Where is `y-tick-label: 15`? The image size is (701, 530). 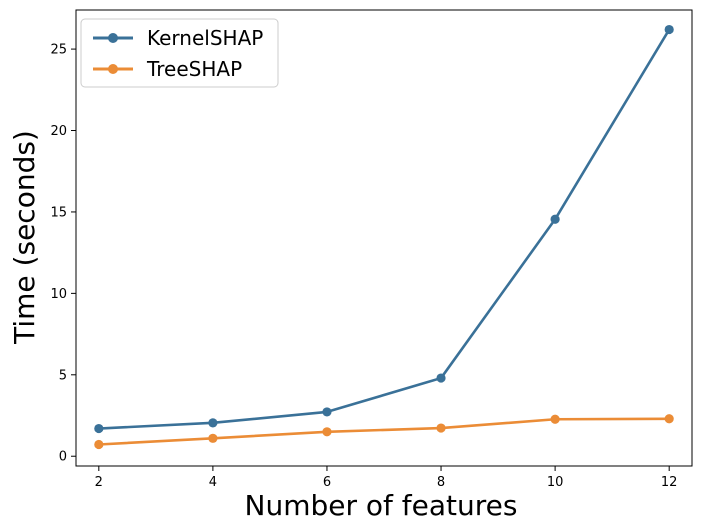
y-tick-label: 15 is located at coordinates (58, 212).